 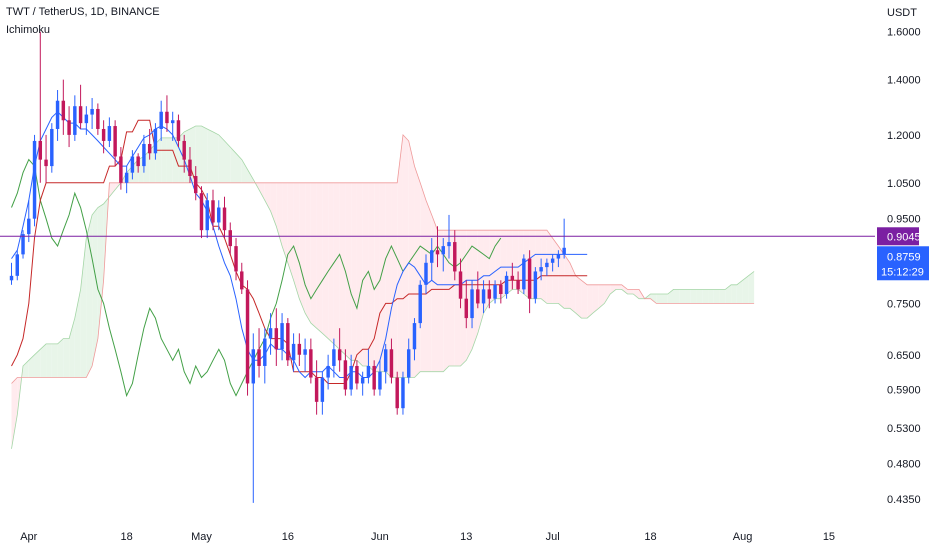 I want to click on price-tick-label: 0.6500, so click(x=904, y=356).